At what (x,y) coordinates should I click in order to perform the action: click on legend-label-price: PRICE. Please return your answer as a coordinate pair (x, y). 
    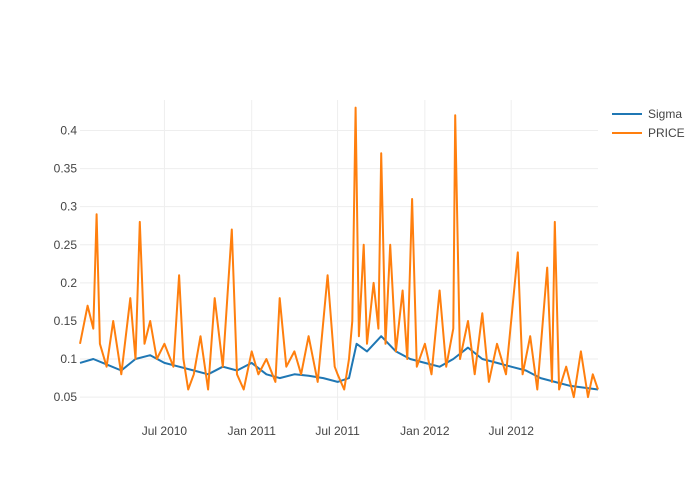
    Looking at the image, I should click on (666, 133).